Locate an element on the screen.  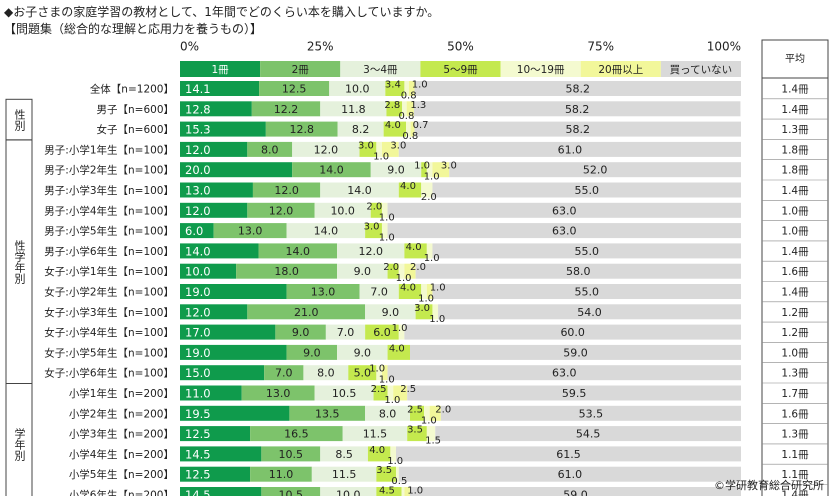
group-bracket is located at coordinates (19, 439).